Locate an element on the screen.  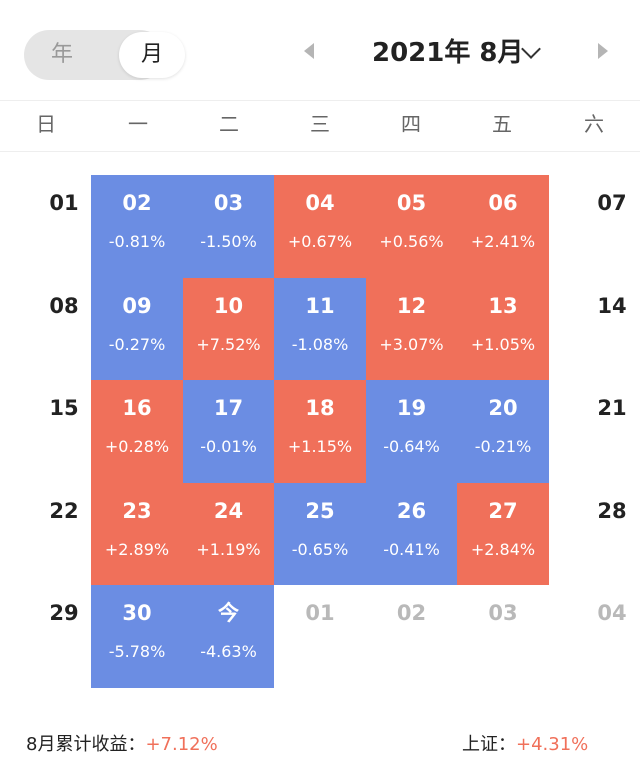
prev-month-icon is located at coordinates (309, 51).